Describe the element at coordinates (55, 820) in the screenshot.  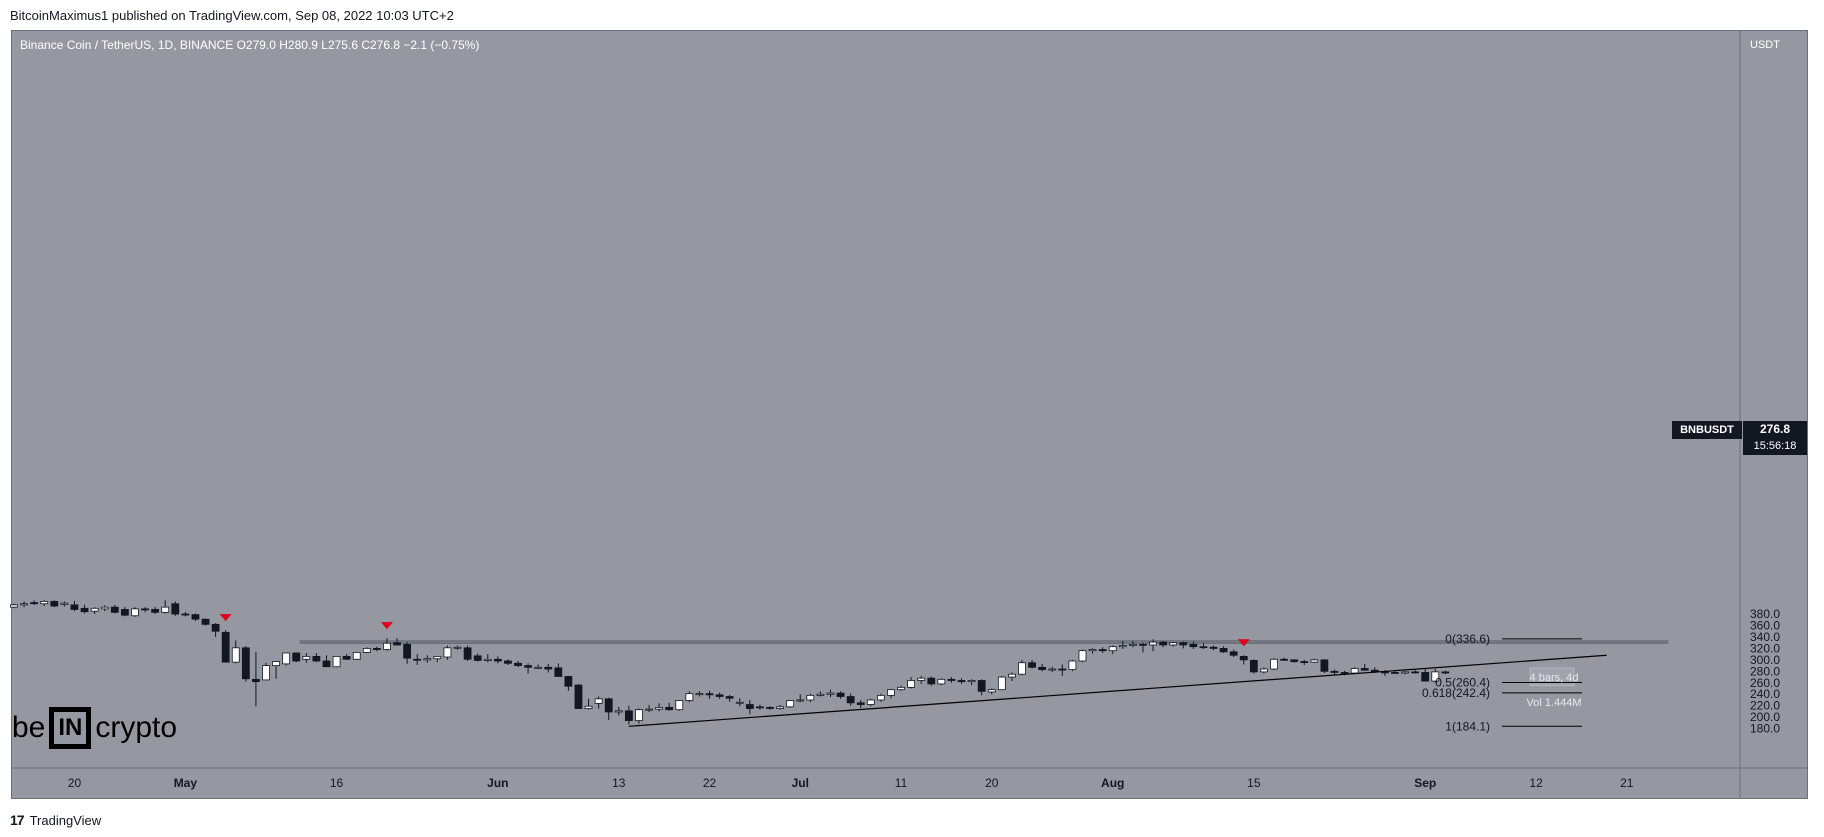
I see `tradingview-footer: 17 TradingView` at that location.